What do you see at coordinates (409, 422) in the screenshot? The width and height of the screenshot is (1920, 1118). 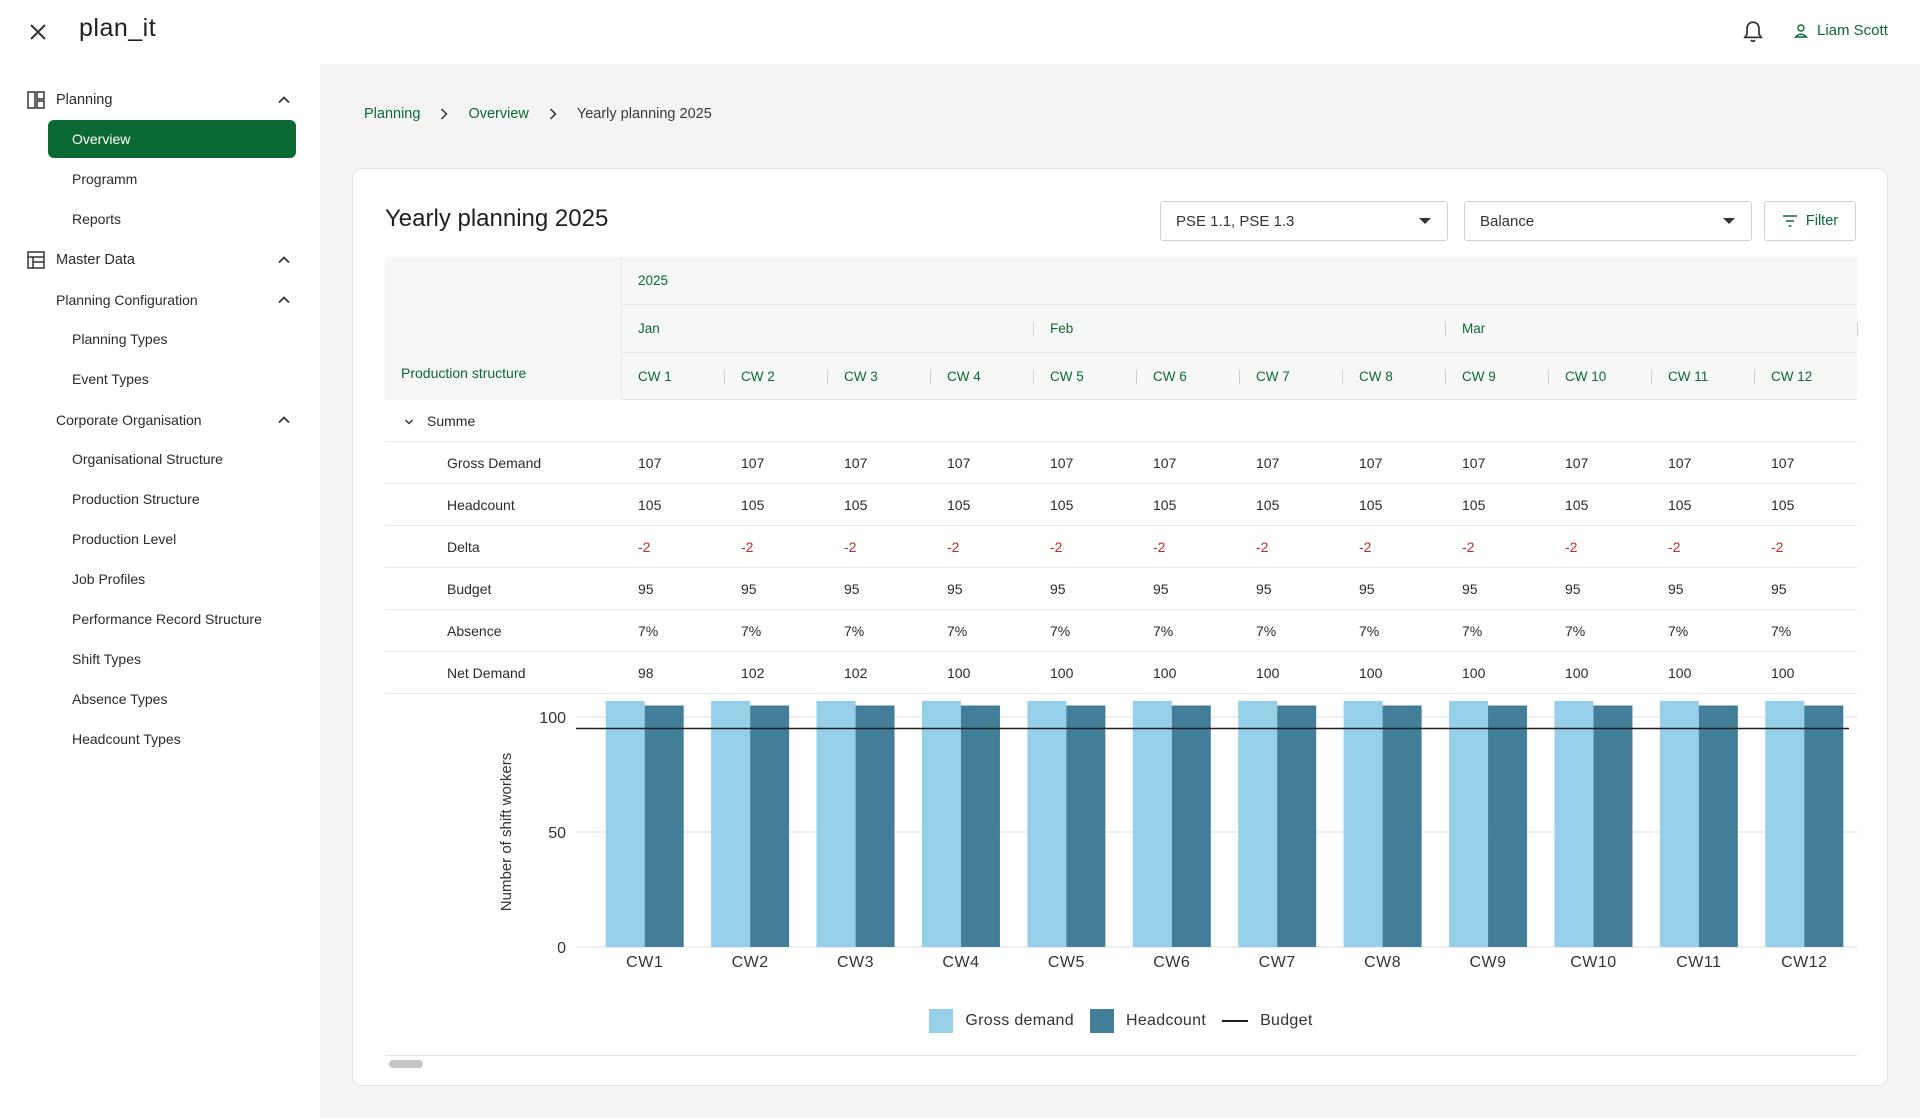 I see `chevron-down-icon` at bounding box center [409, 422].